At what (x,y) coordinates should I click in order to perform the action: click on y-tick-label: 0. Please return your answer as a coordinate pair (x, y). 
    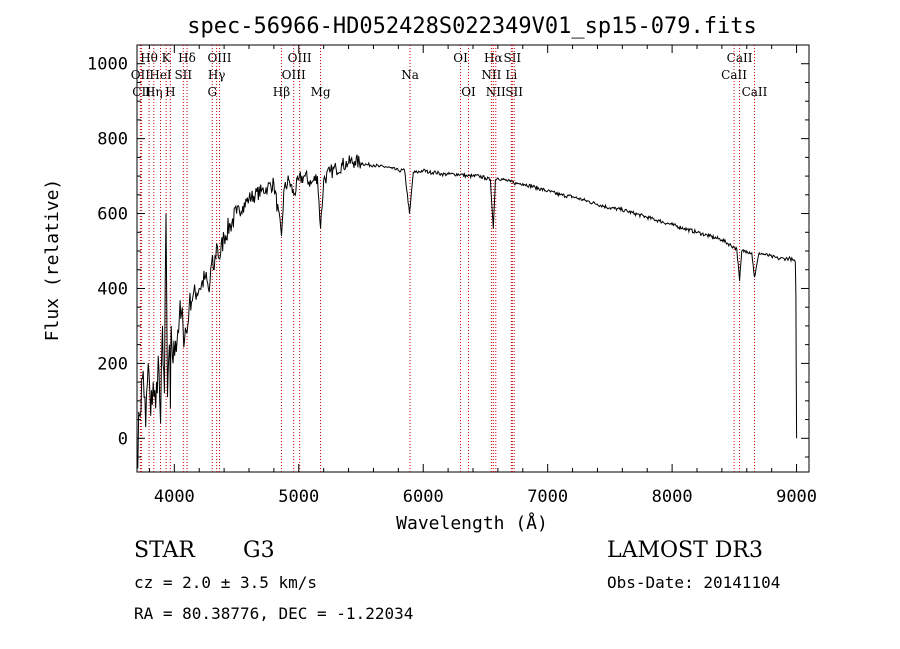
    Looking at the image, I should click on (123, 439).